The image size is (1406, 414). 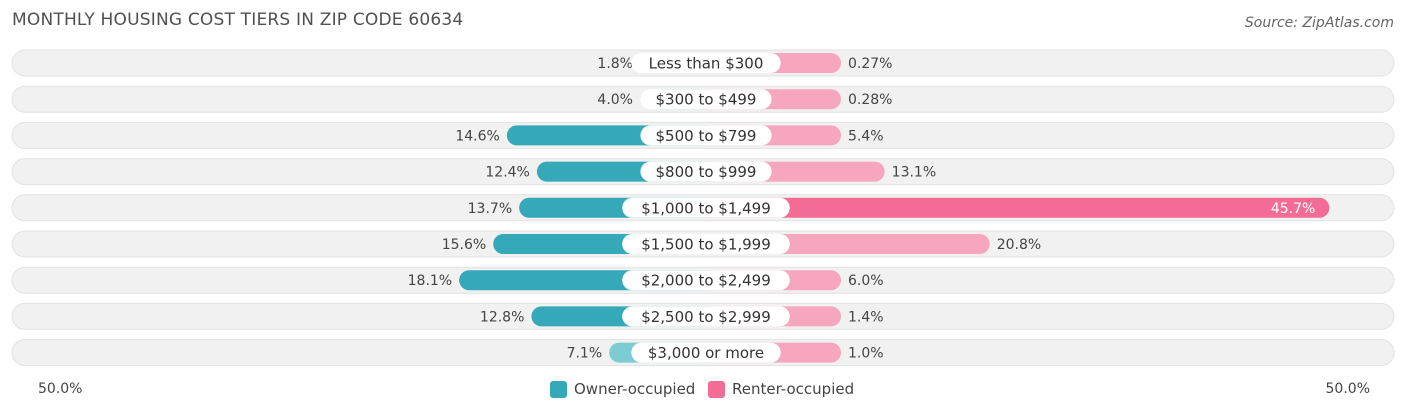 I want to click on legend-owner: Owner-occupied, so click(x=622, y=389).